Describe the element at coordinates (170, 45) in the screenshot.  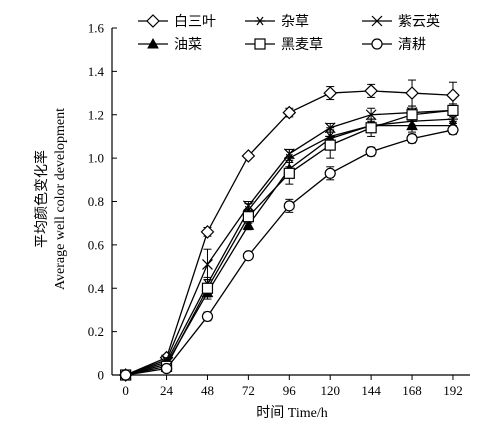
I see `legend-item: 油菜` at that location.